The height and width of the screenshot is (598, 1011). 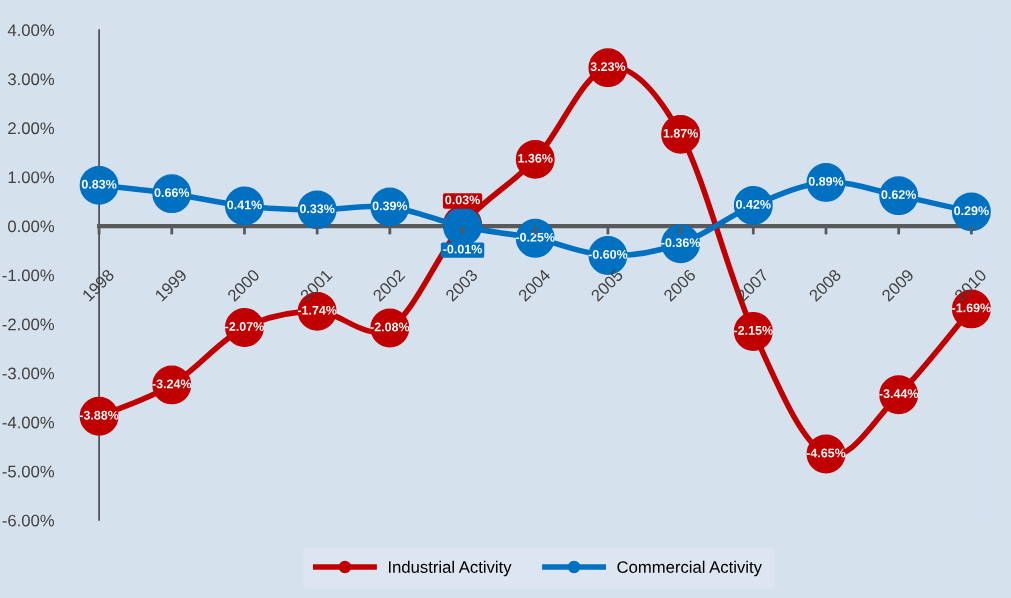 I want to click on data-label: -0.01%, so click(x=463, y=249).